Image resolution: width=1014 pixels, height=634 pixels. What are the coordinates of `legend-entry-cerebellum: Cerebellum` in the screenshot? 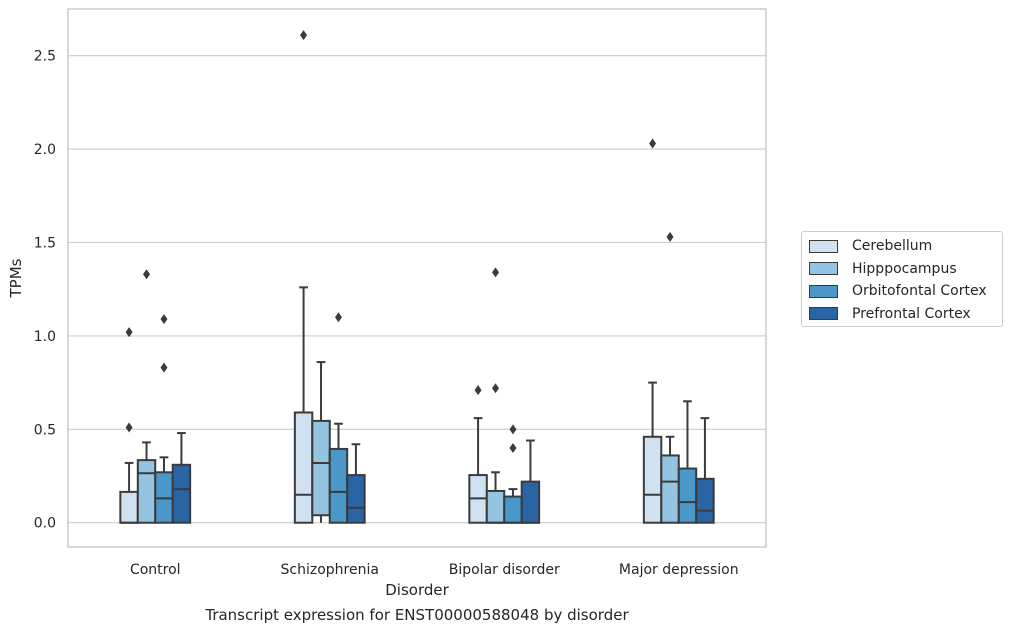 It's located at (905, 246).